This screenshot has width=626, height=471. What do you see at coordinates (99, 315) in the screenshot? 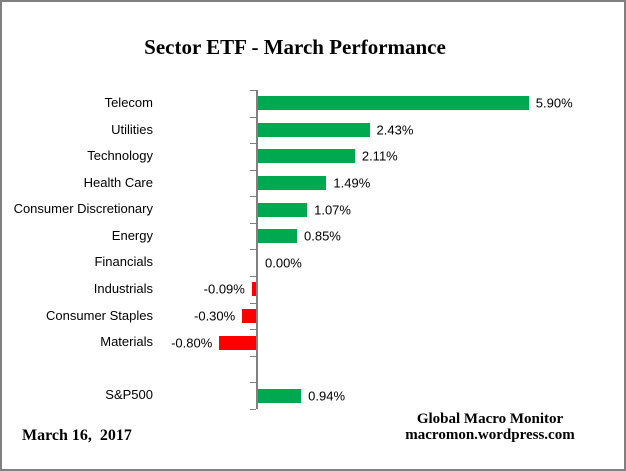
I see `category-label: Consumer Staples` at bounding box center [99, 315].